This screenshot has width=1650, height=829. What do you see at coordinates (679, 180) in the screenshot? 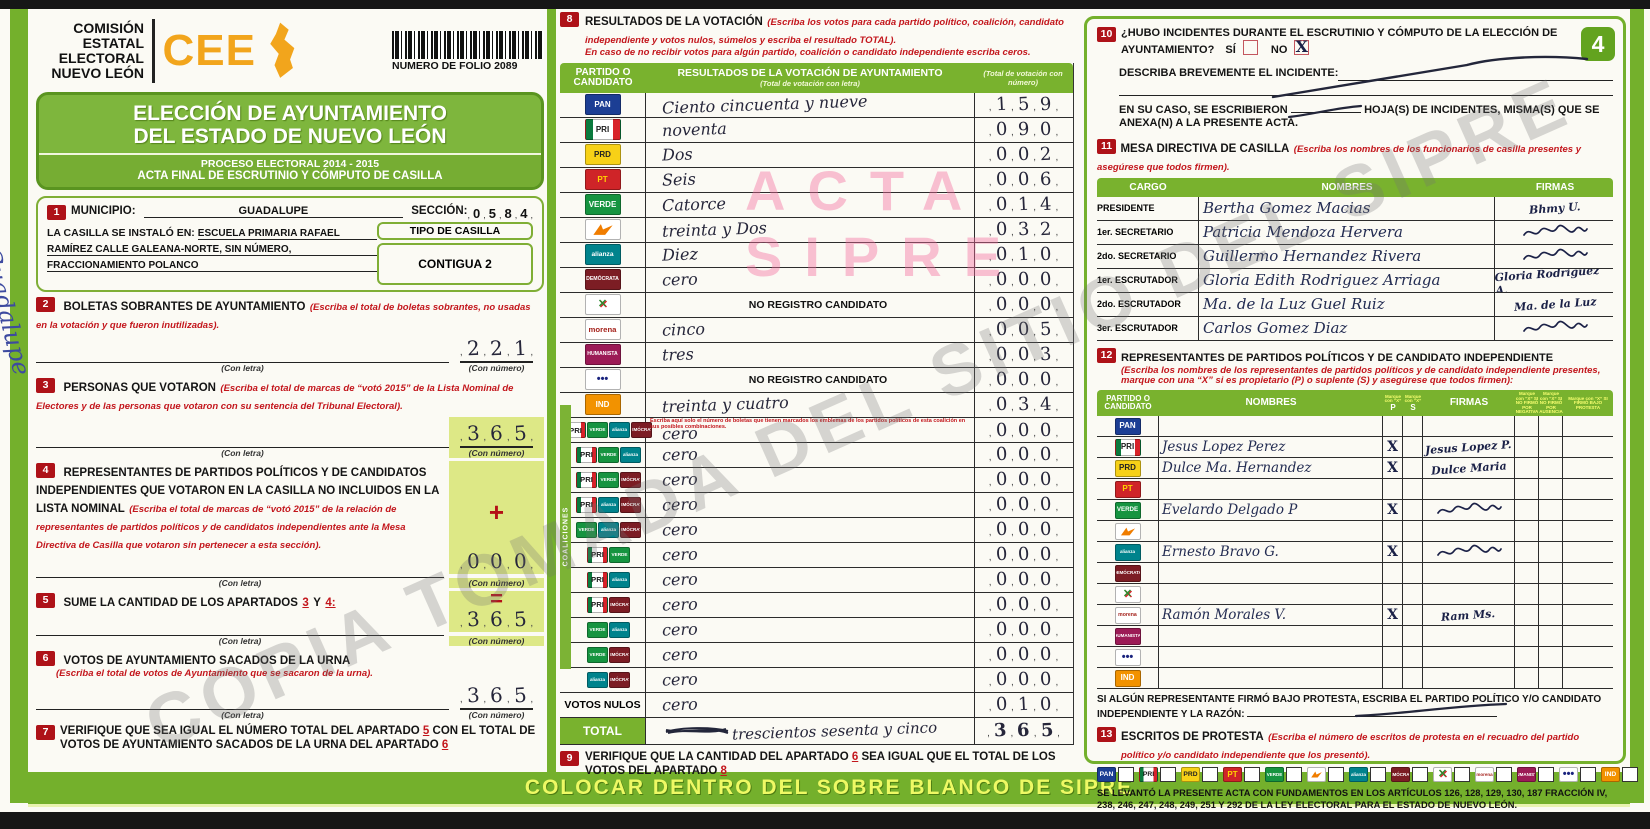
I see `letra-handwriting: Seis` at bounding box center [679, 180].